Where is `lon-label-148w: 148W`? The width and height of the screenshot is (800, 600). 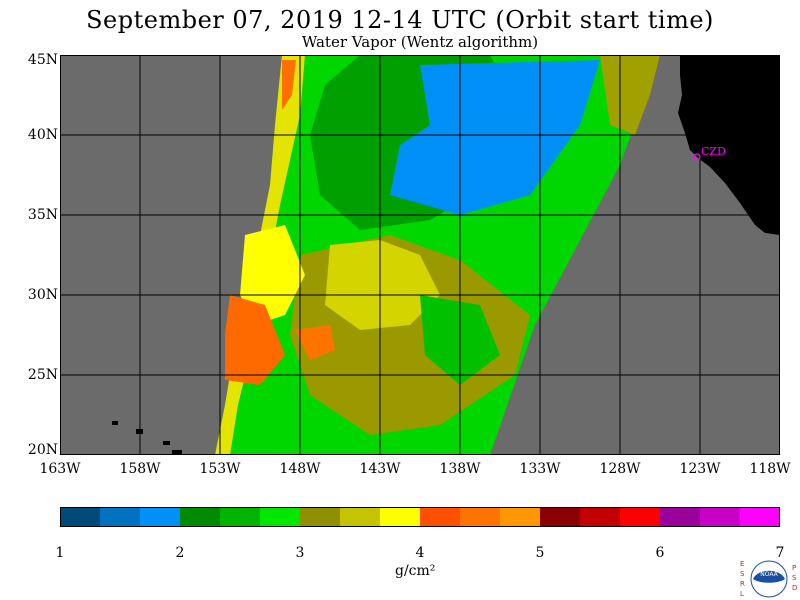 lon-label-148w: 148W is located at coordinates (300, 469).